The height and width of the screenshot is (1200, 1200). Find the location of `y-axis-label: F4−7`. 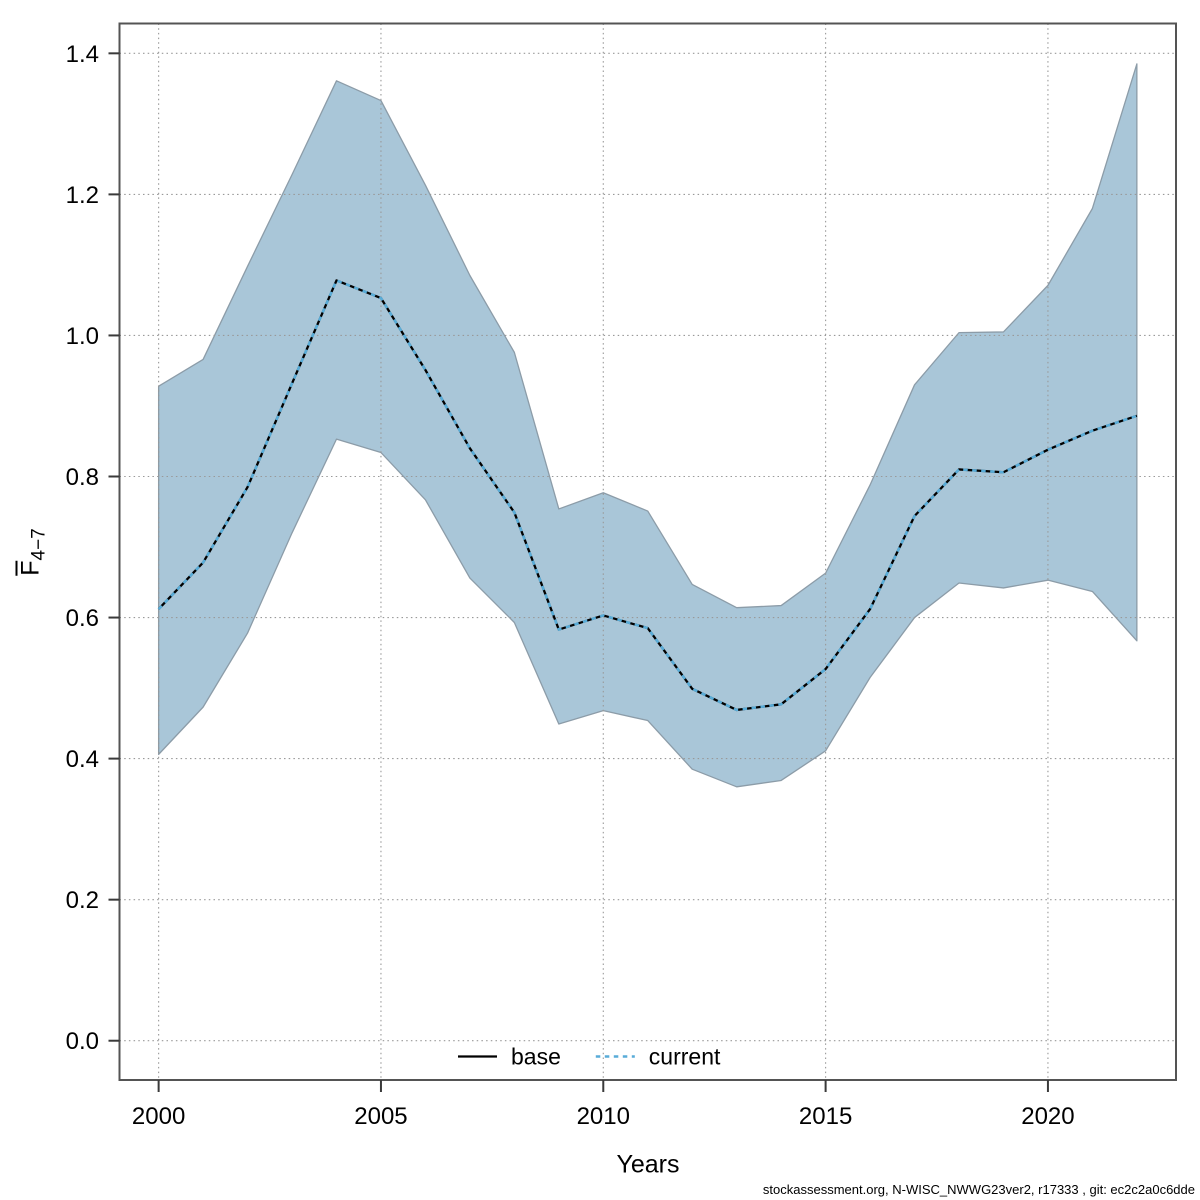

y-axis-label: F4−7 is located at coordinates (33, 552).